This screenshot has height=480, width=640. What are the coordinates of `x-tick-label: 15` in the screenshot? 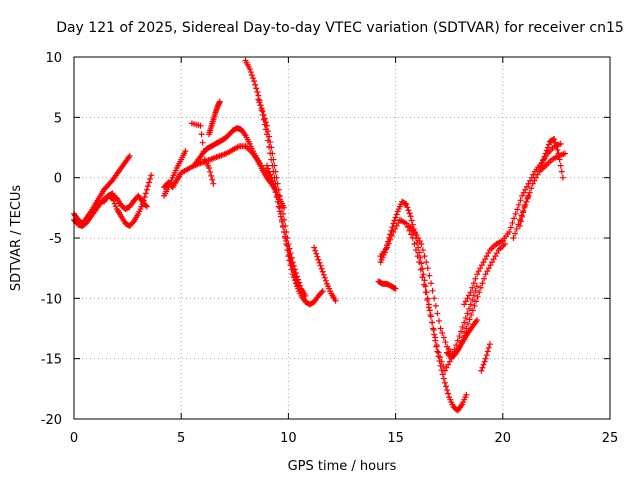 It's located at (395, 438).